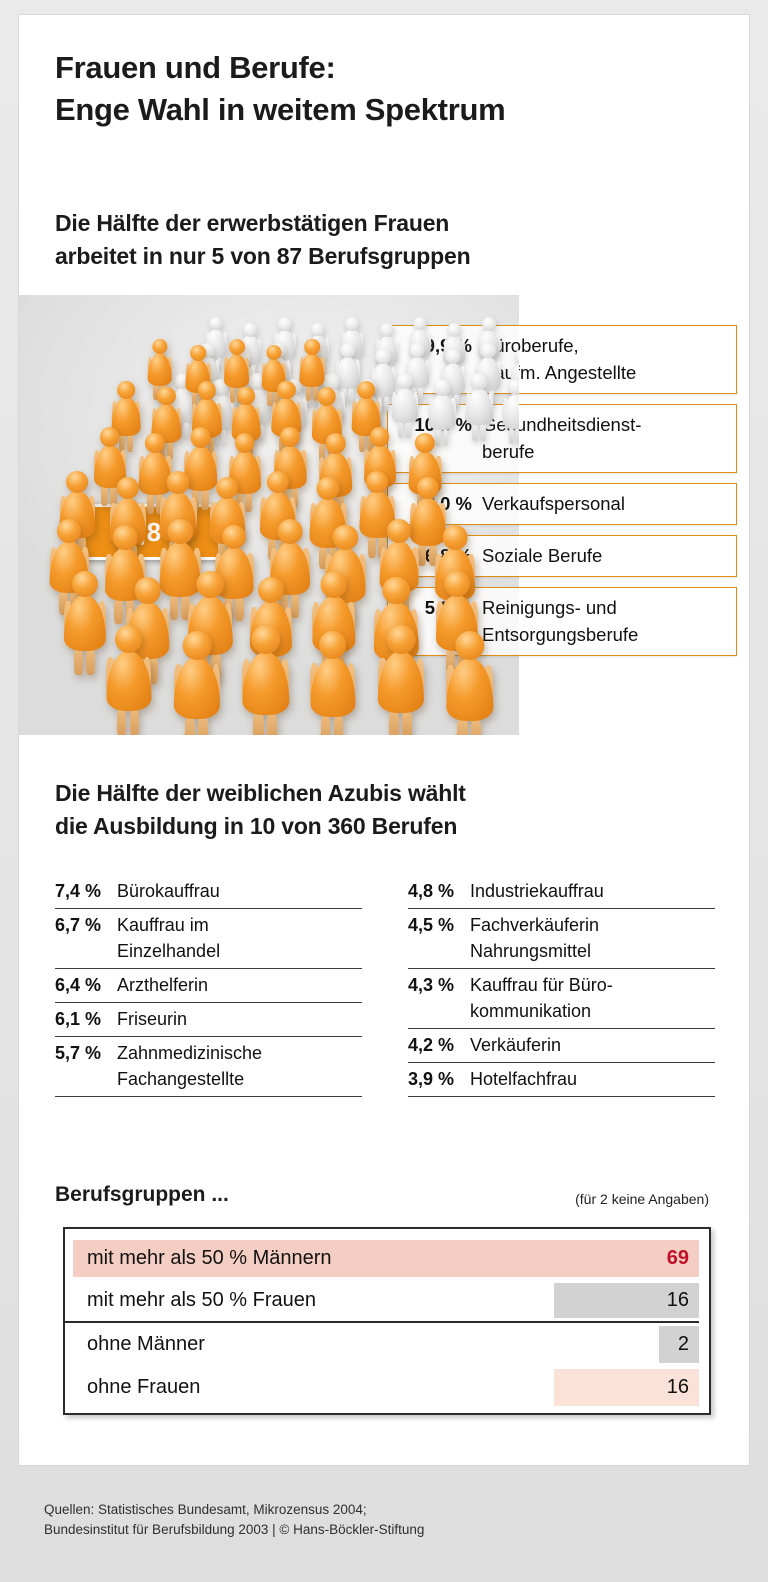 This screenshot has height=1582, width=768. What do you see at coordinates (642, 1199) in the screenshot?
I see `occupation-table-note: (für 2 keine Angaben)` at bounding box center [642, 1199].